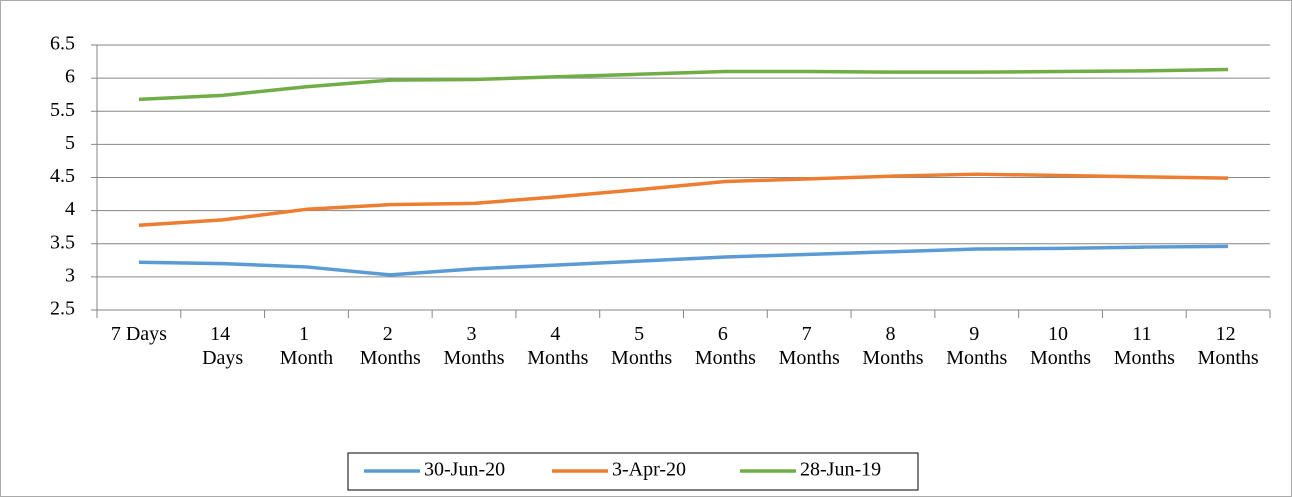 Image resolution: width=1292 pixels, height=497 pixels. I want to click on y-tick-label: 6.5, so click(62, 44).